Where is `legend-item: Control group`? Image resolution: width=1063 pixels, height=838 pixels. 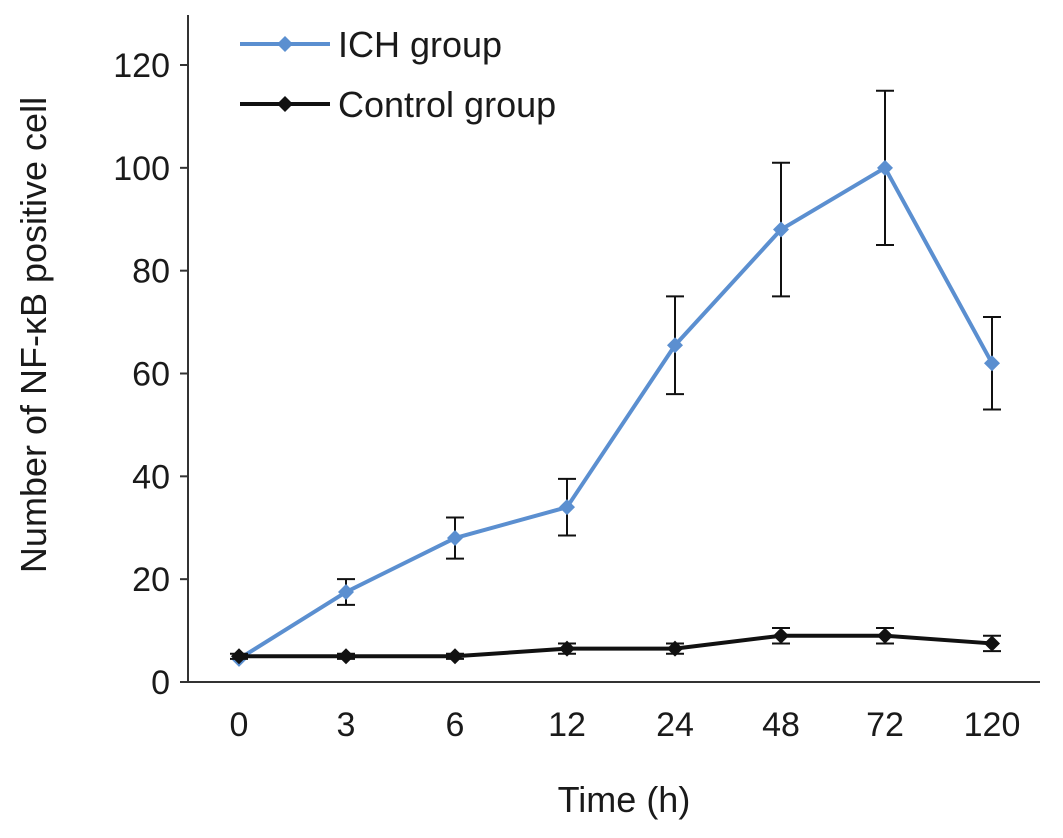
legend-item: Control group is located at coordinates (398, 104).